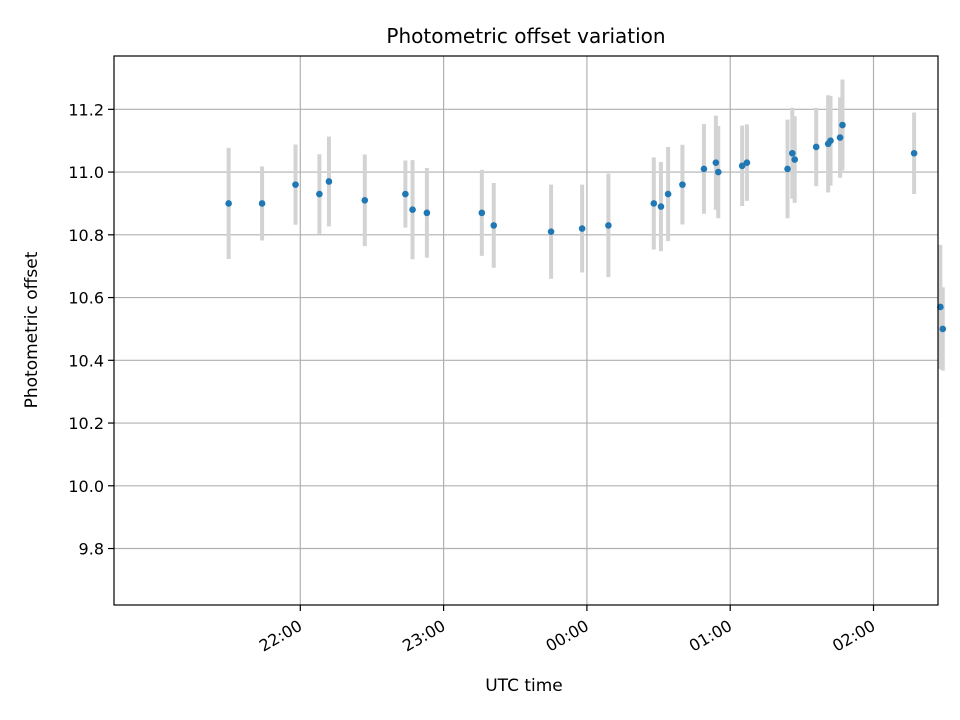  What do you see at coordinates (86, 172) in the screenshot?
I see `y-tick-label: 11.0` at bounding box center [86, 172].